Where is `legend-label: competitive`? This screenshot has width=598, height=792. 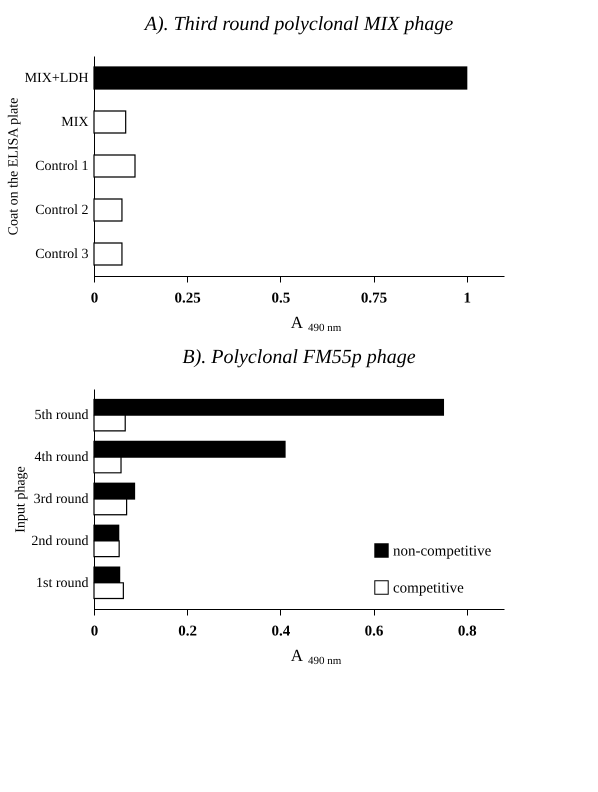 legend-label: competitive is located at coordinates (428, 588).